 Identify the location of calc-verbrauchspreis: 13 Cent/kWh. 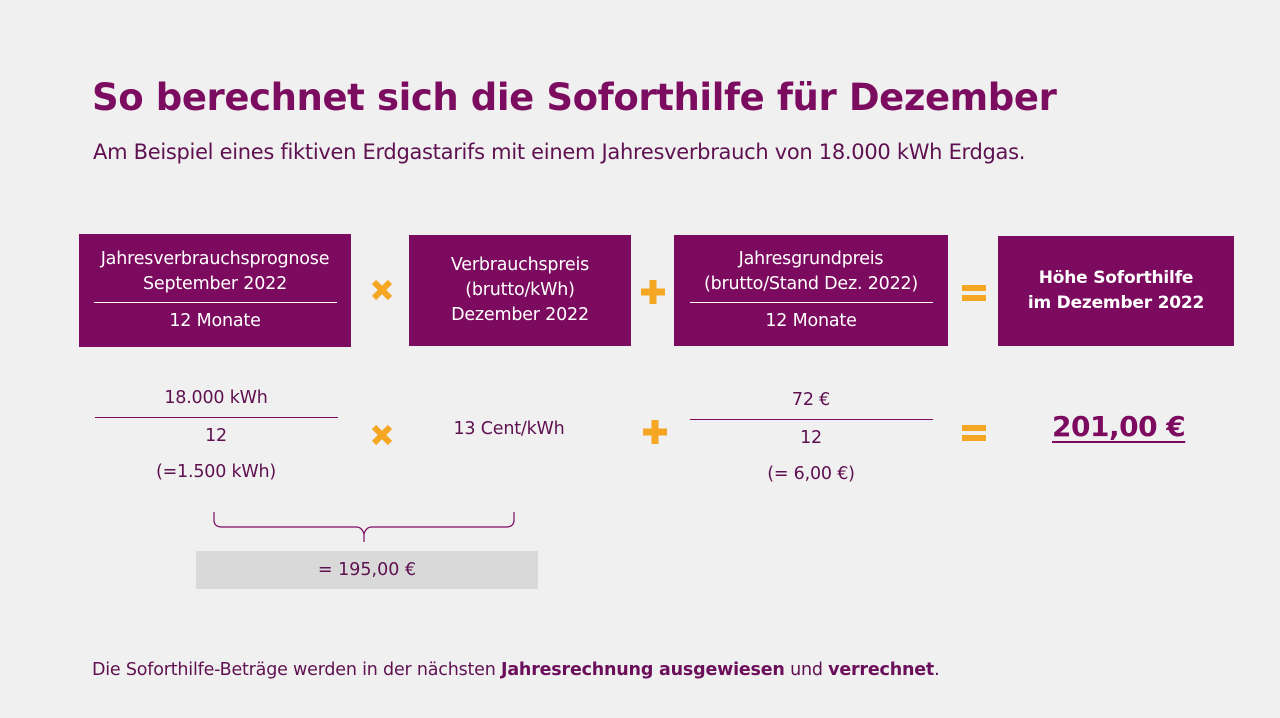
(509, 429).